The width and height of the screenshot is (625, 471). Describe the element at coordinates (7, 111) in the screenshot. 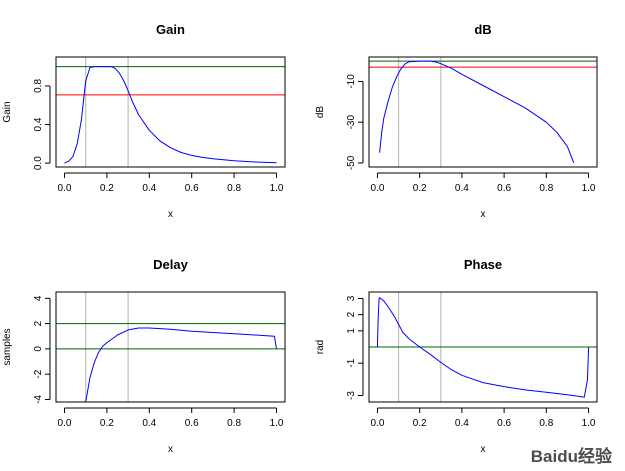

I see `y-axis-label: Gain` at that location.